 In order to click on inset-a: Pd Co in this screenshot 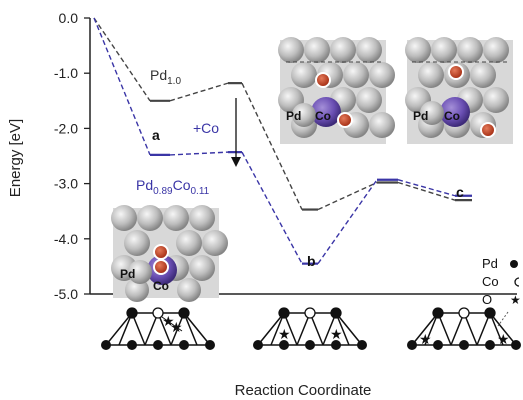, I will do `click(169, 253)`.